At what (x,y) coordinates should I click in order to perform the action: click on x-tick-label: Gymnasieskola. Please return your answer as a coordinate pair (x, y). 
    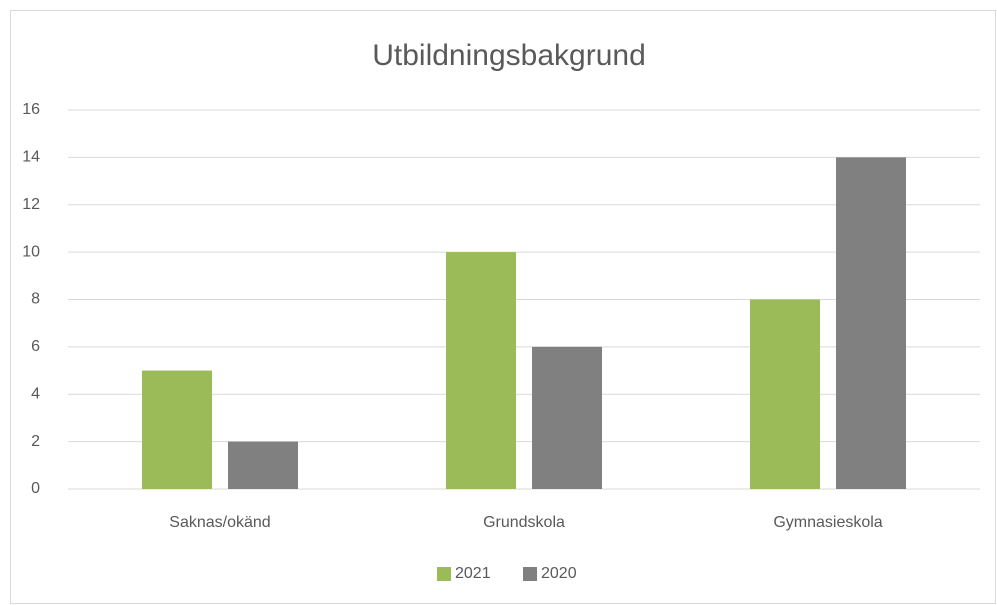
    Looking at the image, I should click on (827, 522).